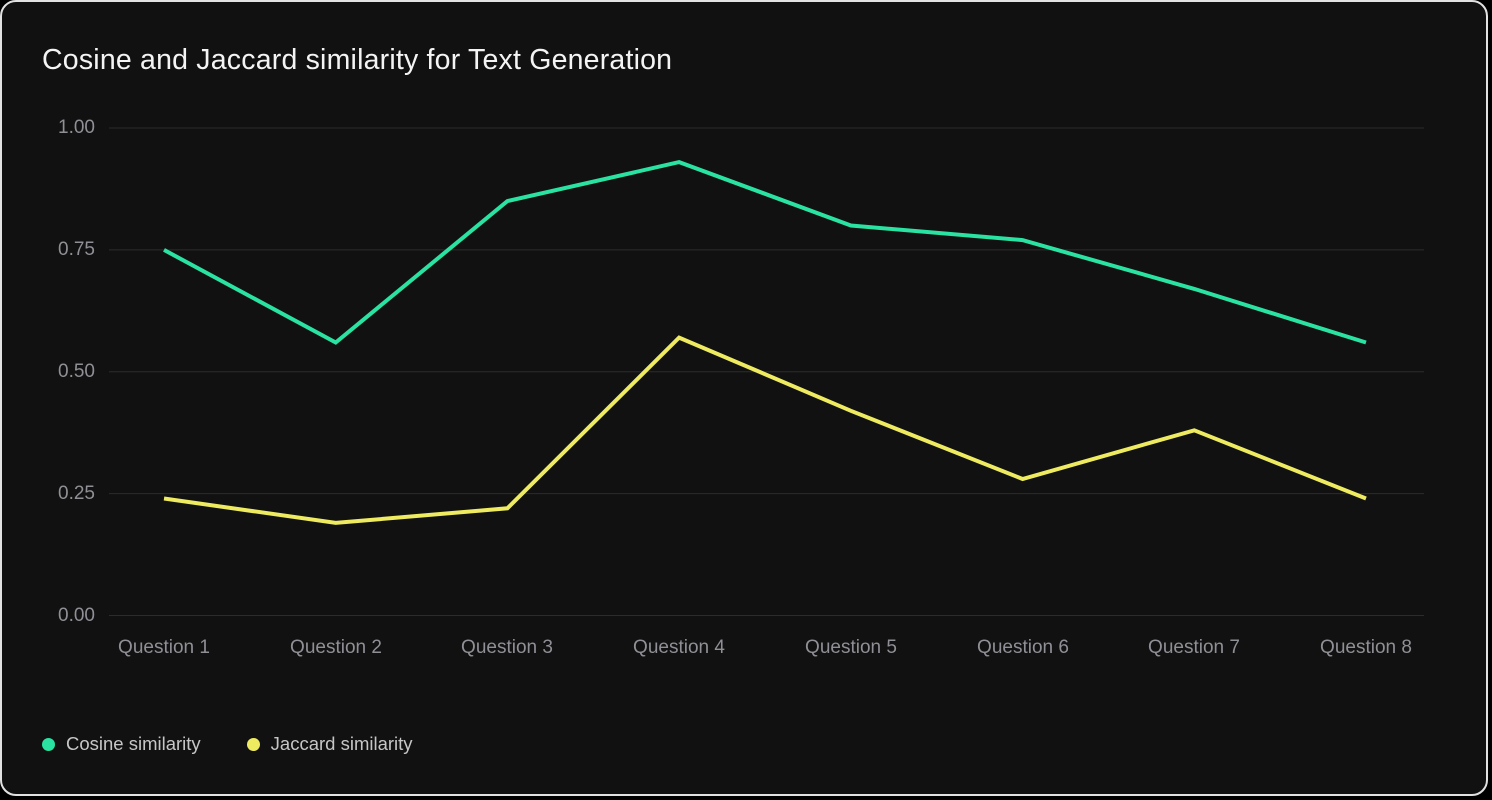  I want to click on y-axis-tick: 0.00, so click(76, 615).